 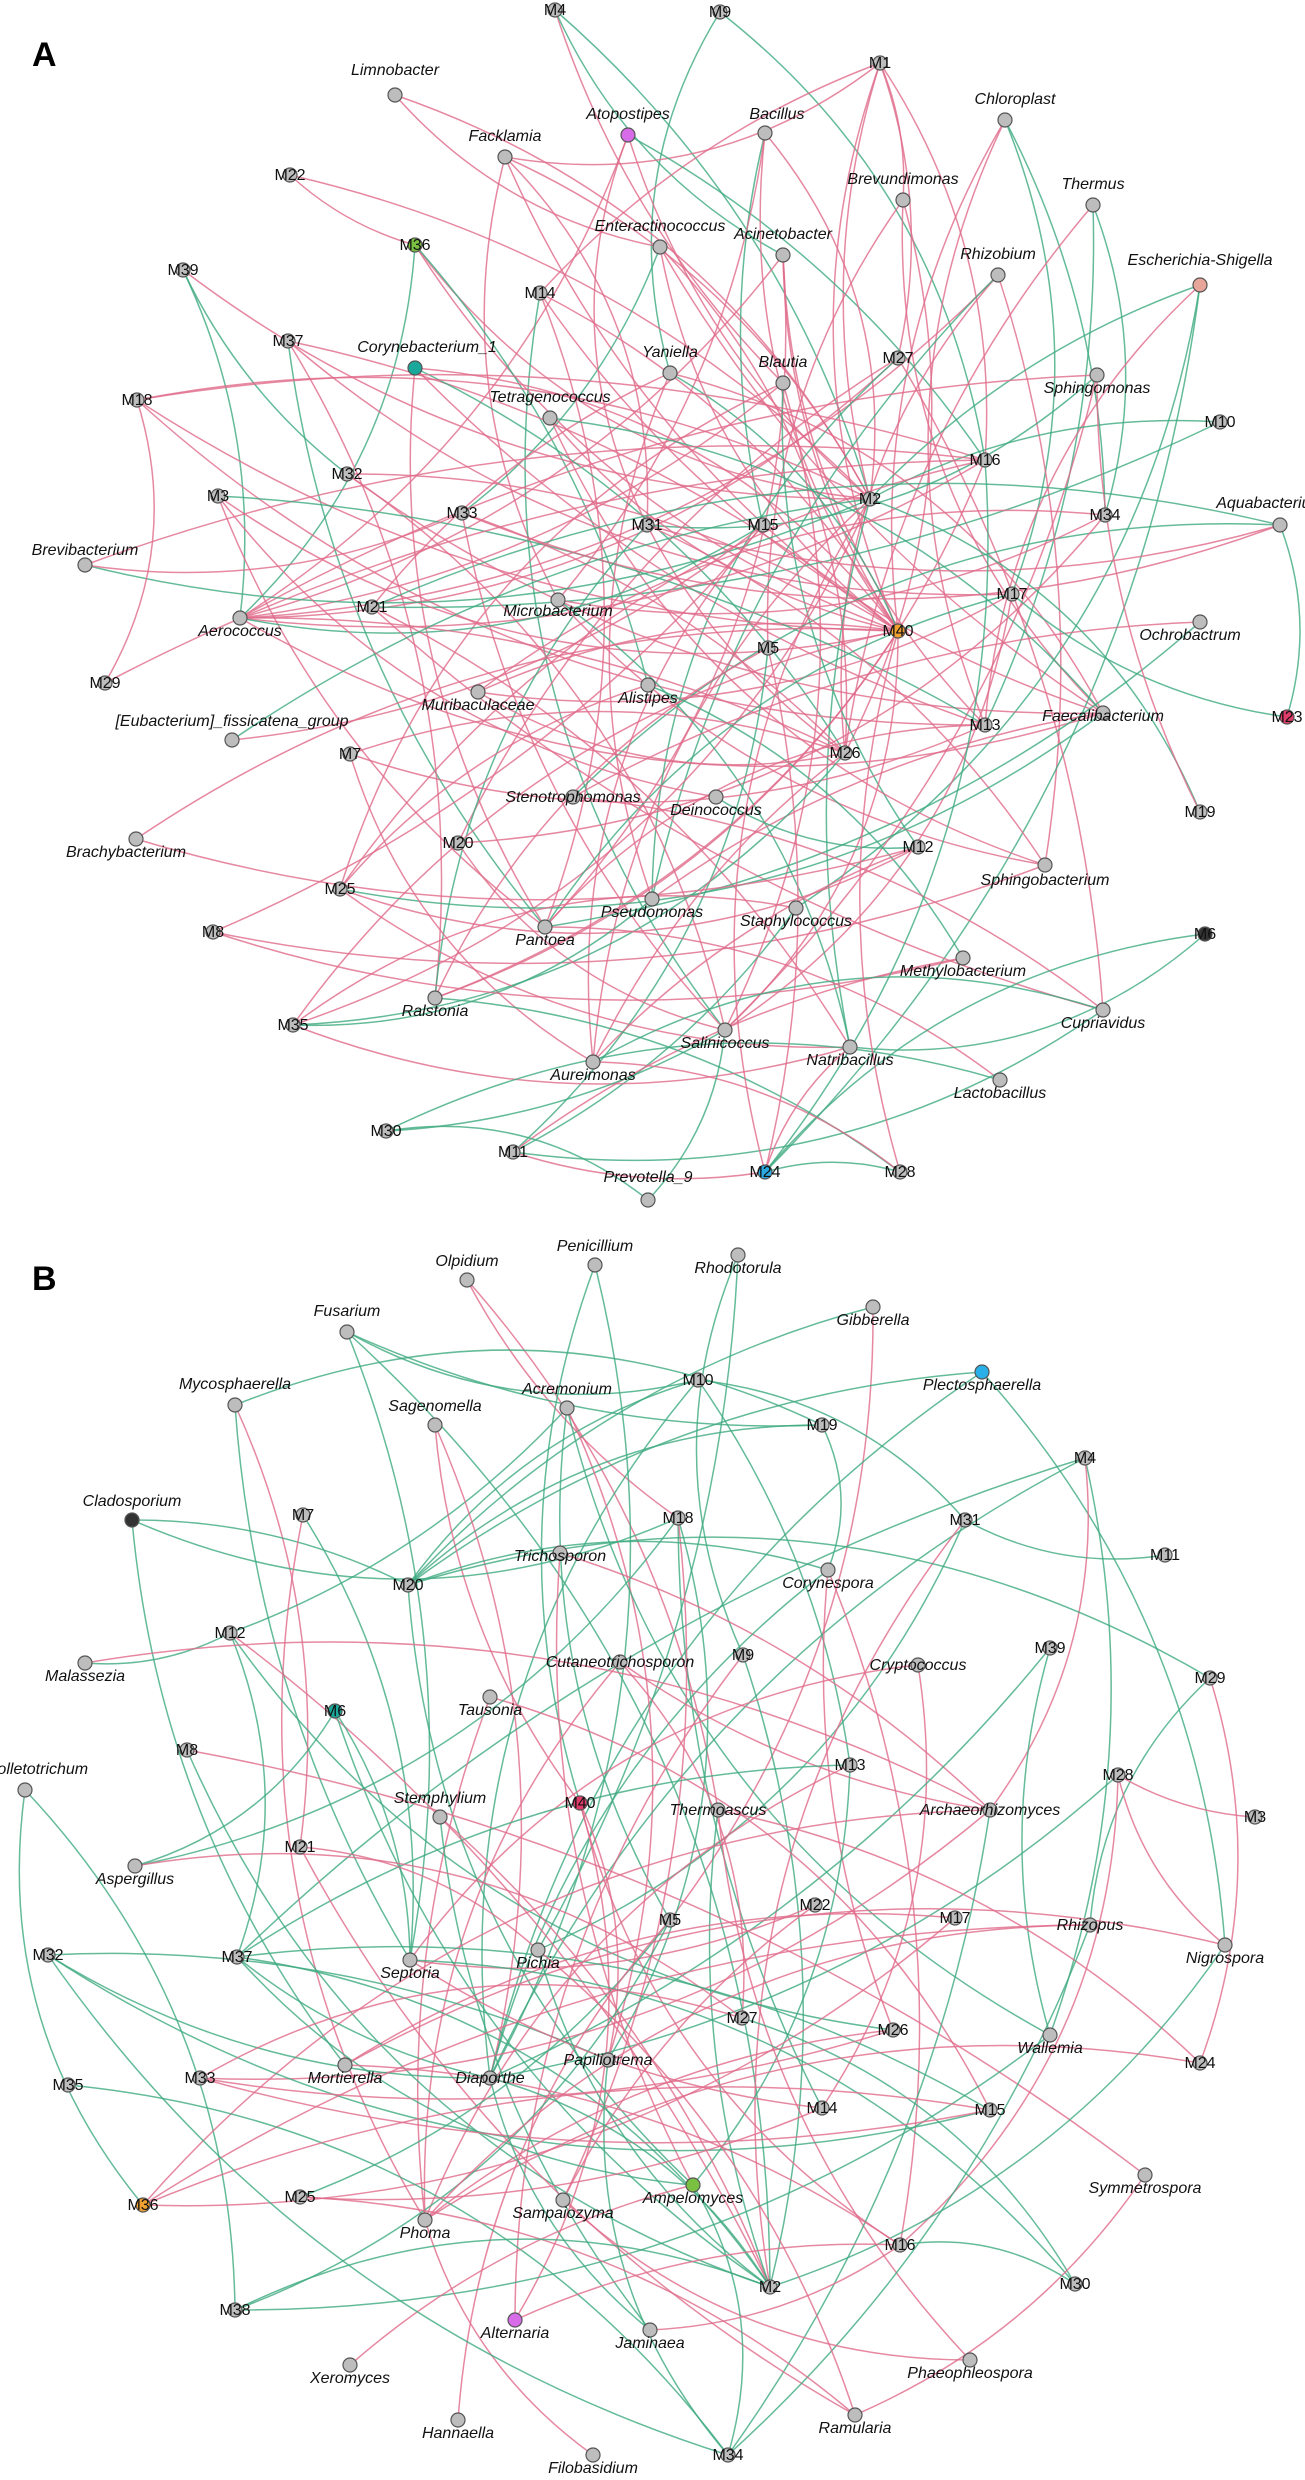 I want to click on node-cupriavidus: Cupriavidus, so click(x=1103, y=1017).